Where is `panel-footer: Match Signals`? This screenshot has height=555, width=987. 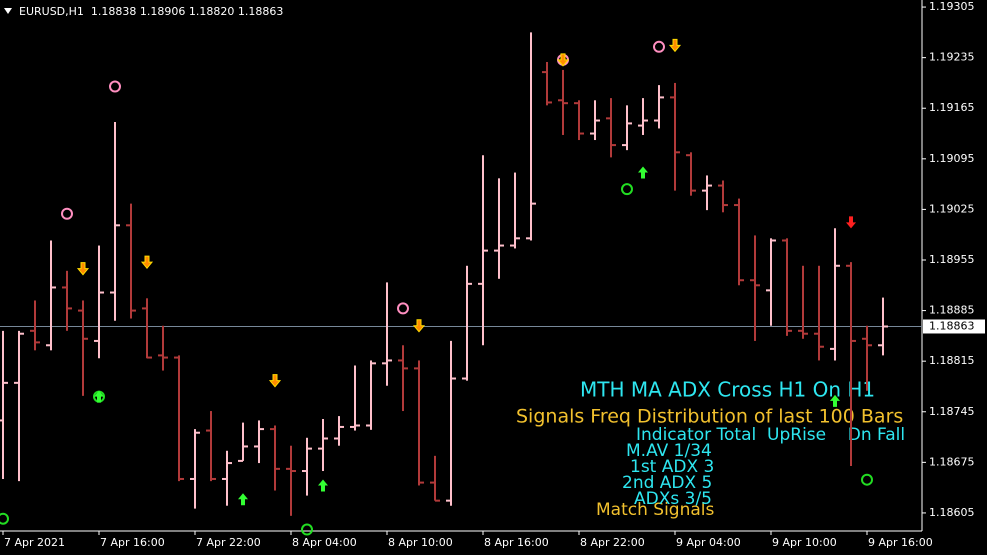
panel-footer: Match Signals is located at coordinates (655, 510).